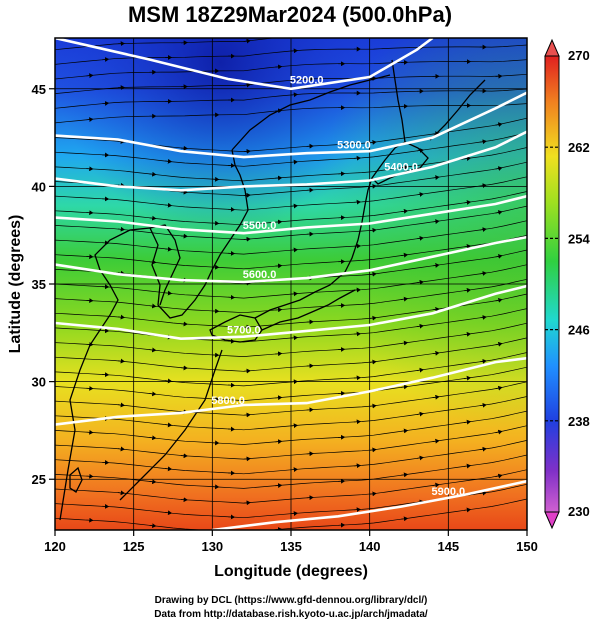  I want to click on contour-label: 5700.0, so click(244, 331).